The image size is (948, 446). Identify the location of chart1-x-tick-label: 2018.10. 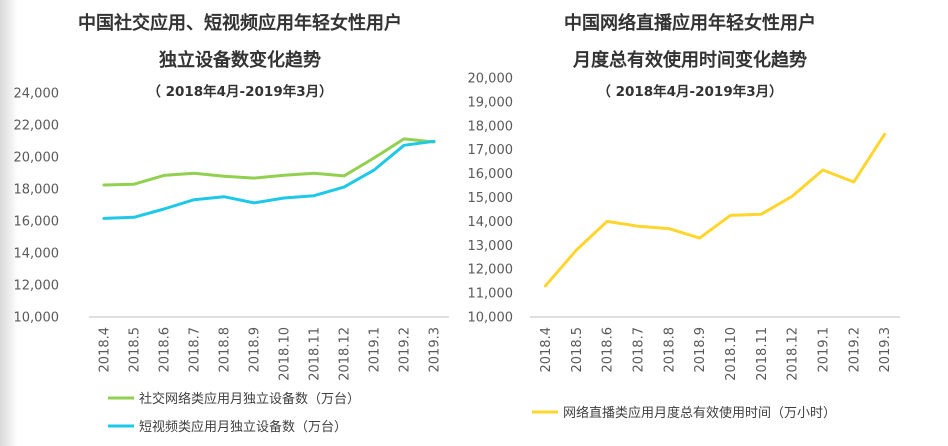
(285, 354).